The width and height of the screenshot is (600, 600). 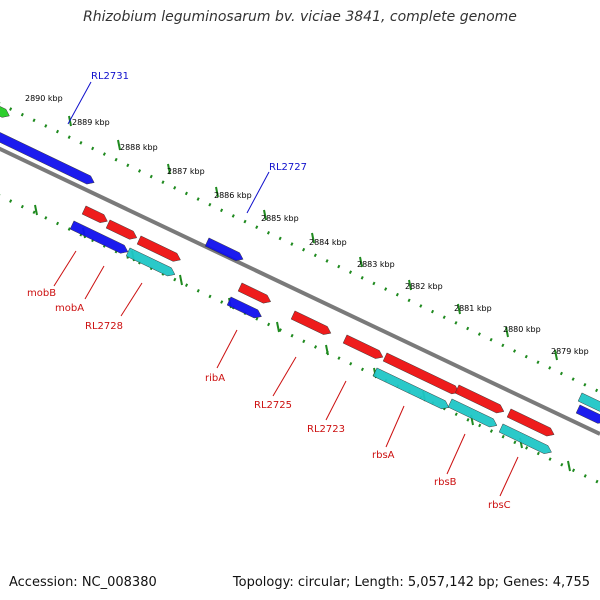 I want to click on scale-label: 2890 kbp, so click(x=44, y=98).